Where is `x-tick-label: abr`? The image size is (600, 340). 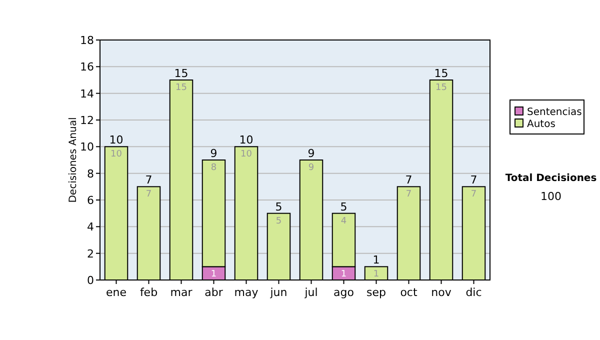 x-tick-label: abr is located at coordinates (214, 292).